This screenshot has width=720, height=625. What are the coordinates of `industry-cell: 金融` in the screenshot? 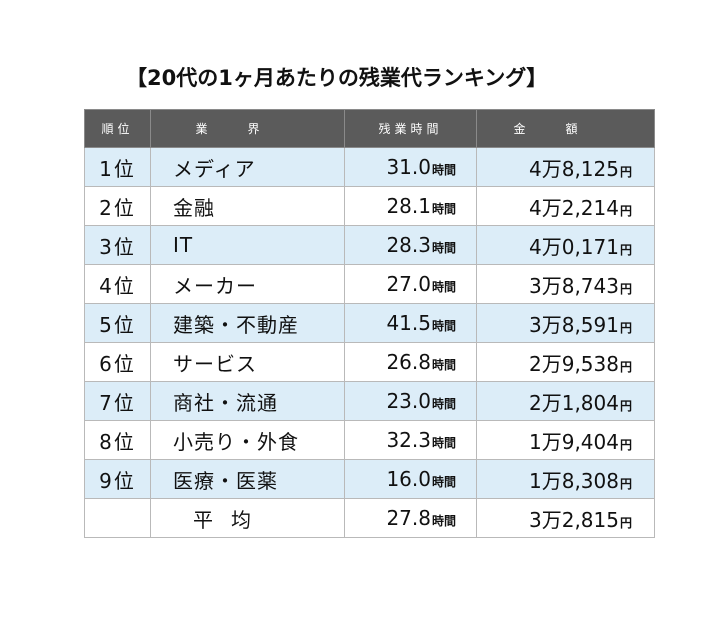 It's located at (247, 206).